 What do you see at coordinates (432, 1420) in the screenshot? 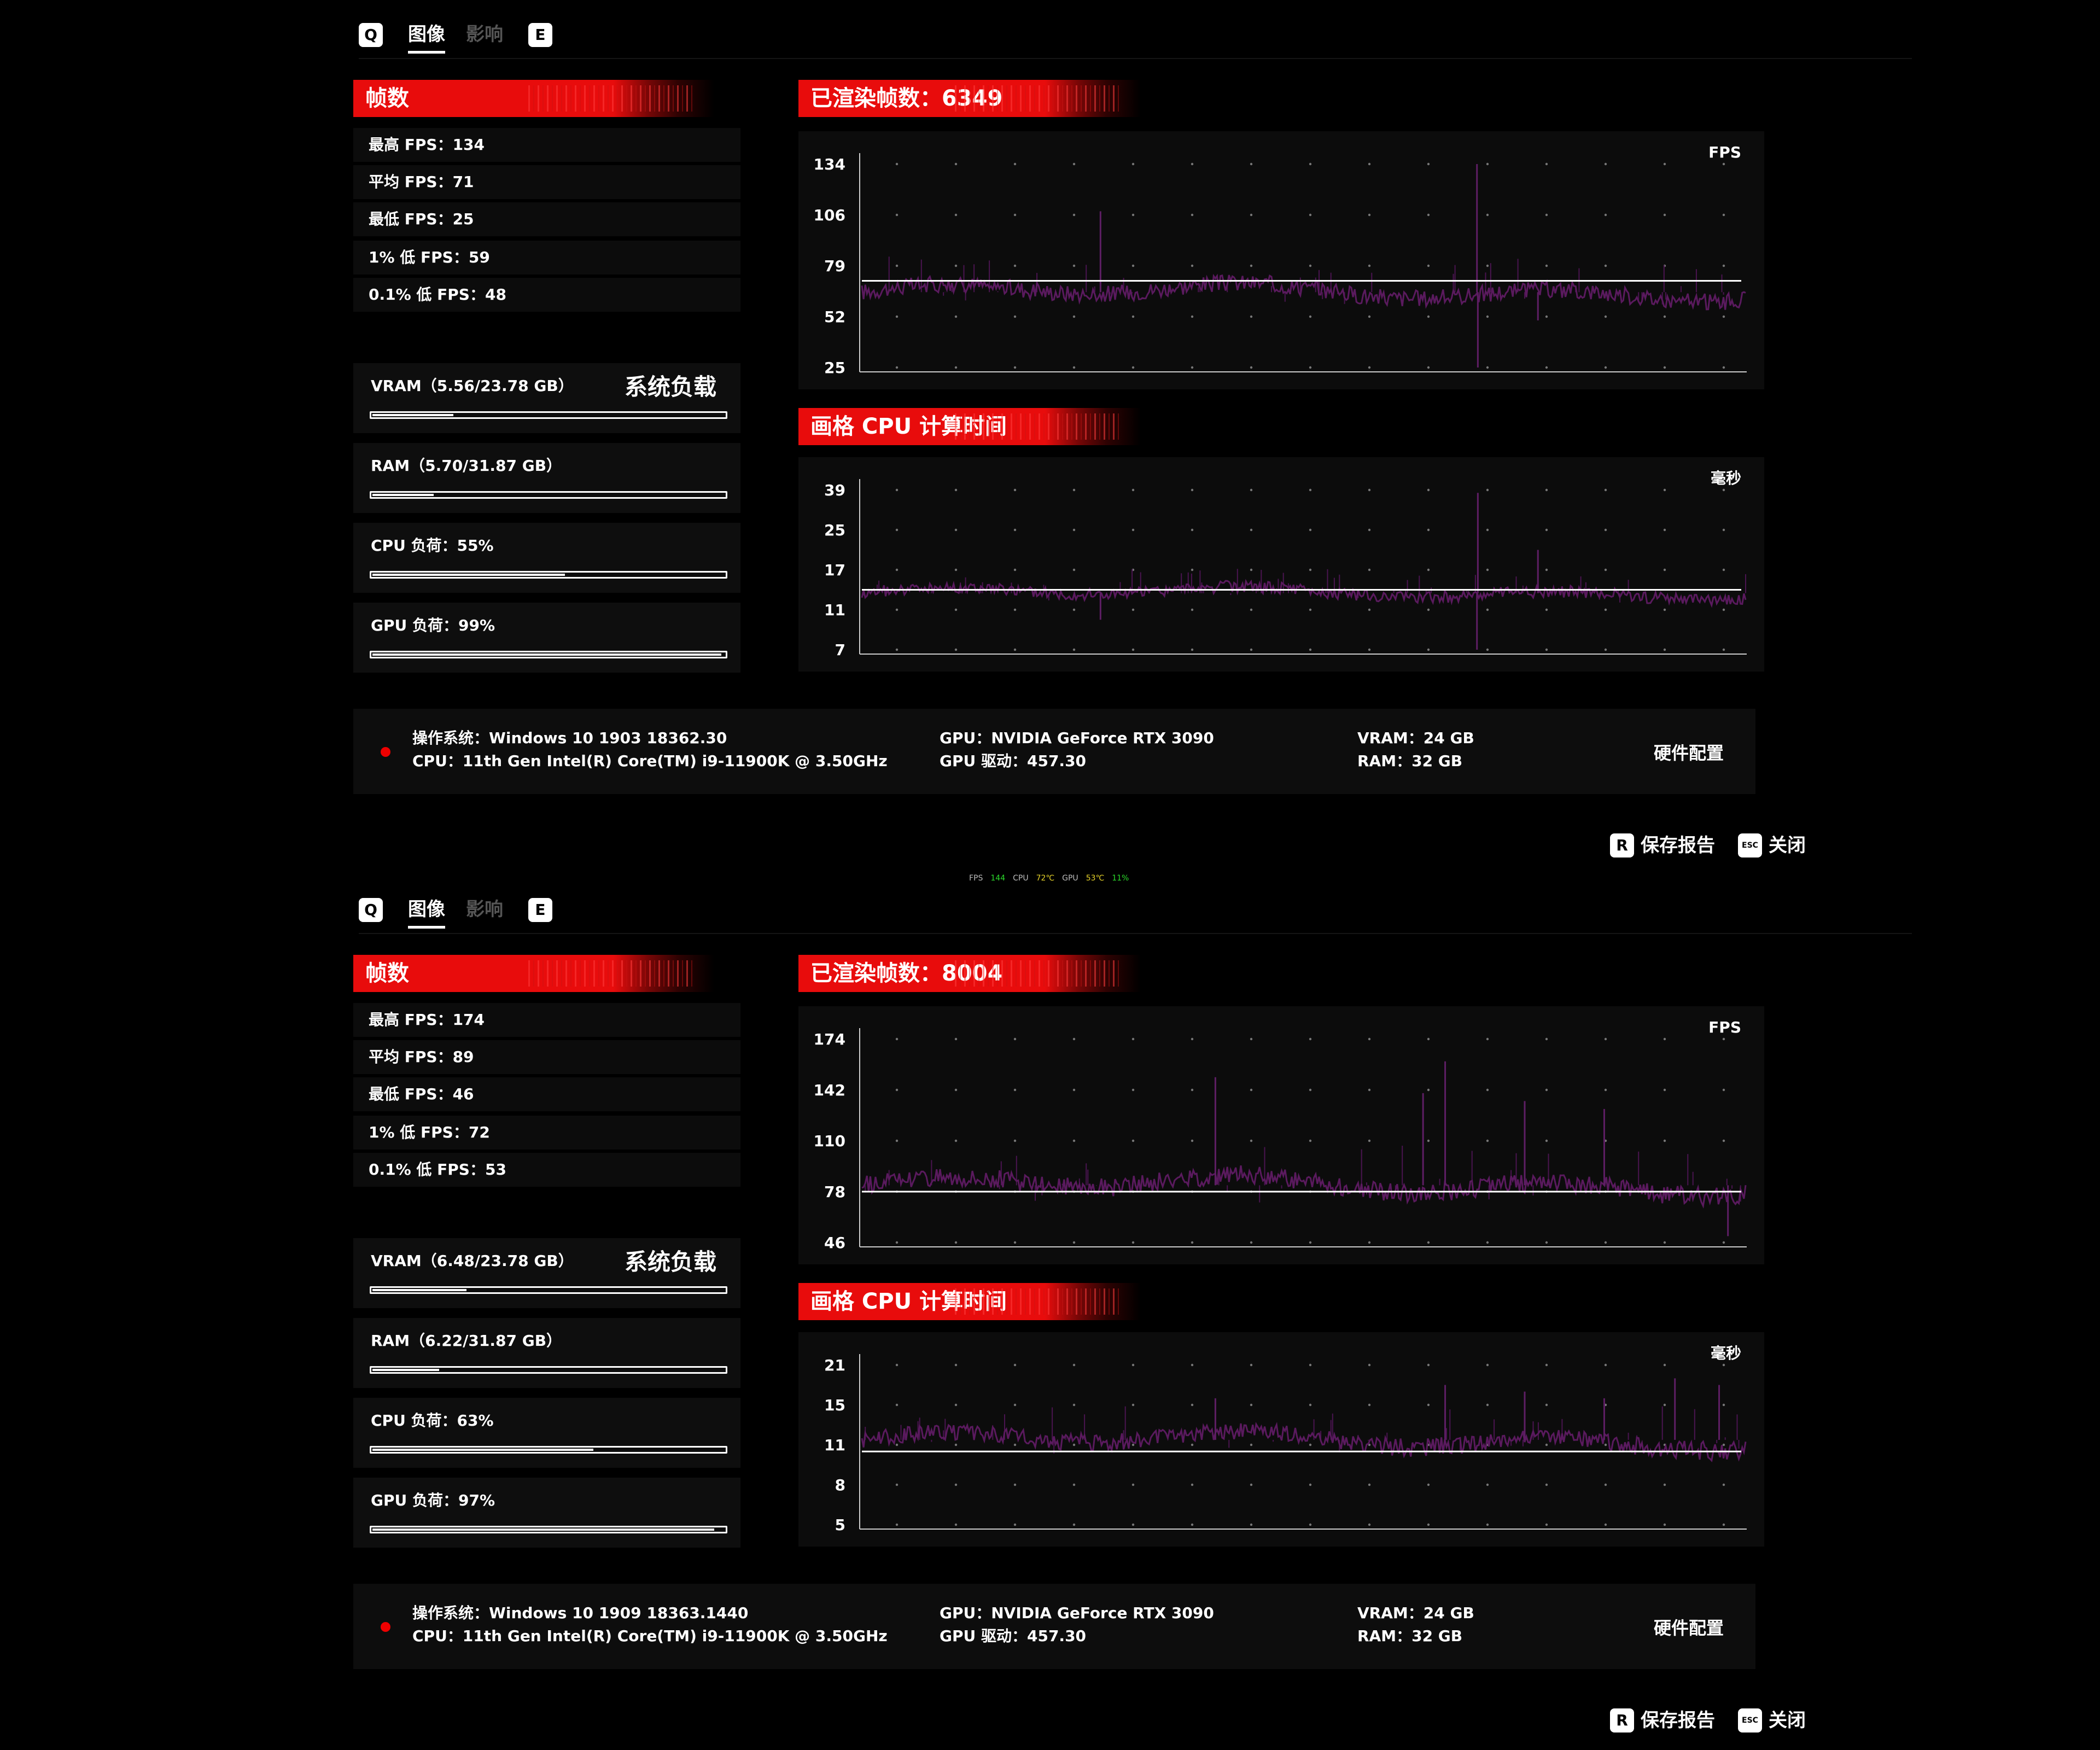
I see `load-cpu-label: CPU 负荷：63%` at bounding box center [432, 1420].